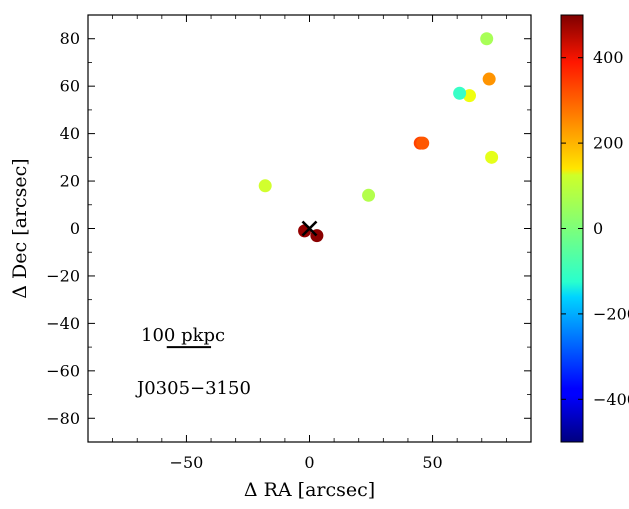 The height and width of the screenshot is (509, 629). Describe the element at coordinates (611, 313) in the screenshot. I see `colorbar-tick-label: −200` at that location.